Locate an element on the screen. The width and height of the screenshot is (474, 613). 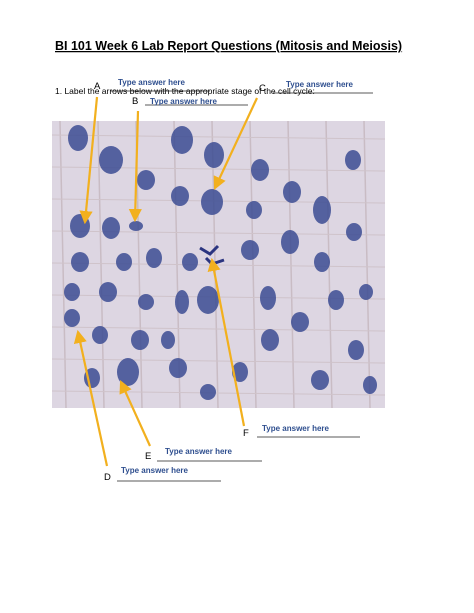
label-letter: A is located at coordinates (97, 86).